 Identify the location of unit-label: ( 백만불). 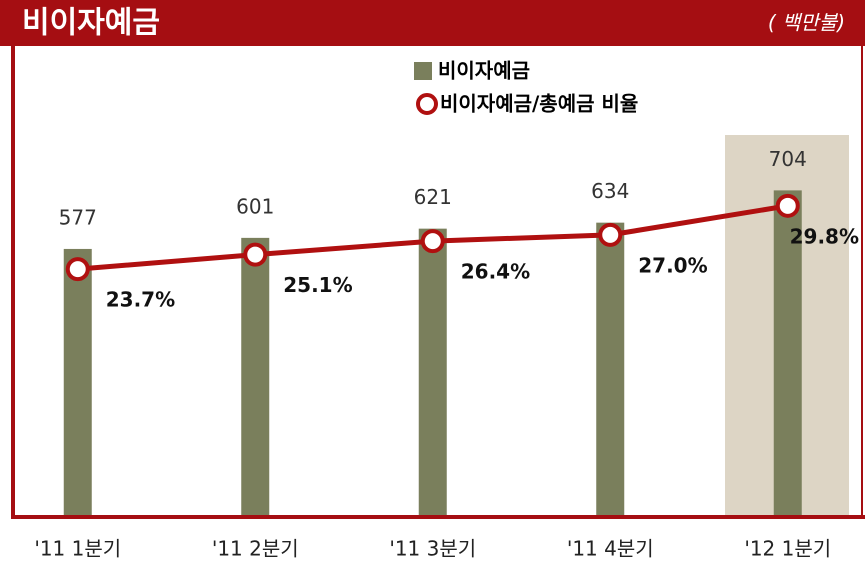
(806, 23).